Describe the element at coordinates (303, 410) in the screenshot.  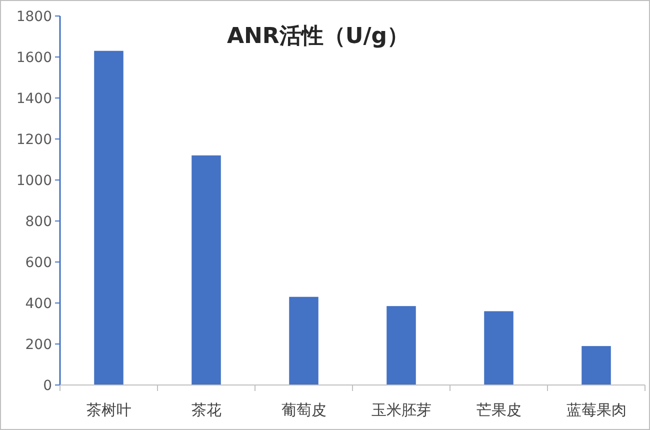
I see `x-tick-label: 葡萄皮` at that location.